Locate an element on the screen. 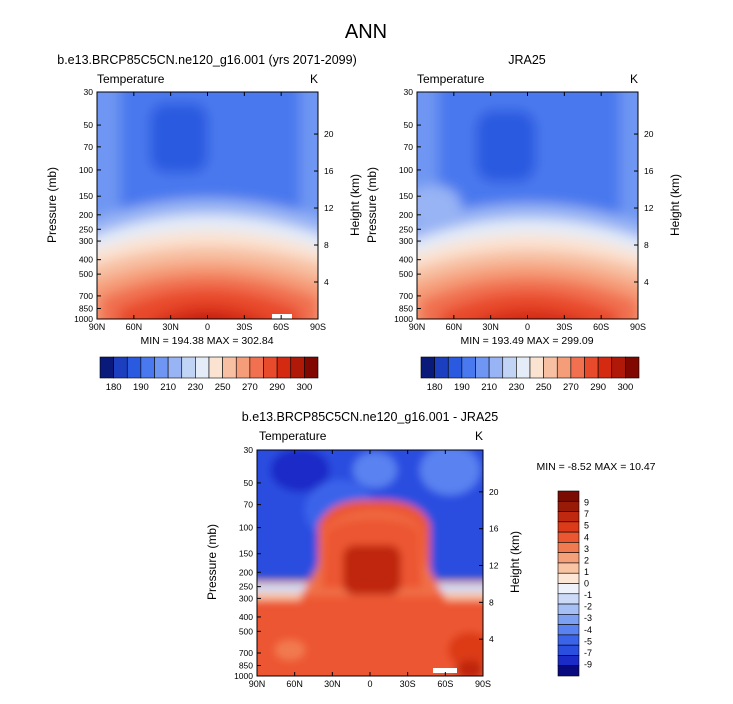  panel-diff-colorbar-label: 7 is located at coordinates (586, 514).